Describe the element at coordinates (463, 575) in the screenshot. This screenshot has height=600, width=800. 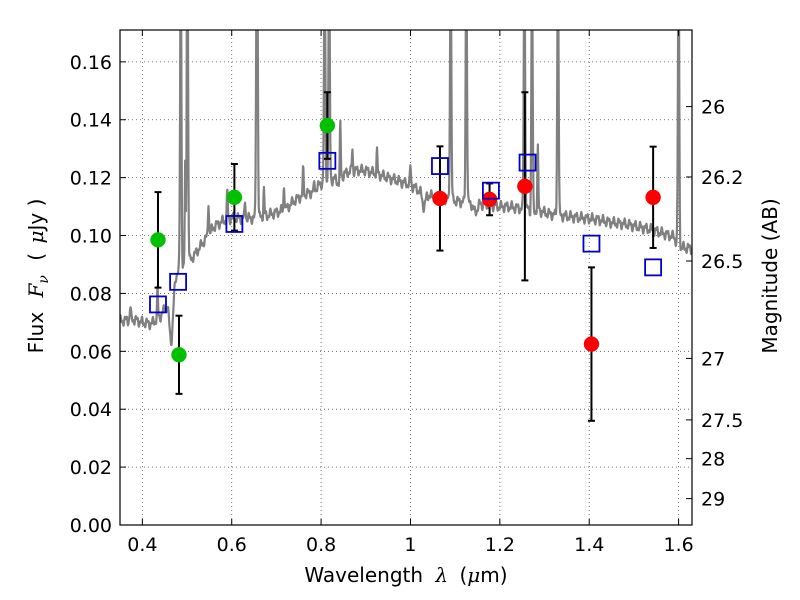
I see `x-axis-label-unit-open: (` at that location.